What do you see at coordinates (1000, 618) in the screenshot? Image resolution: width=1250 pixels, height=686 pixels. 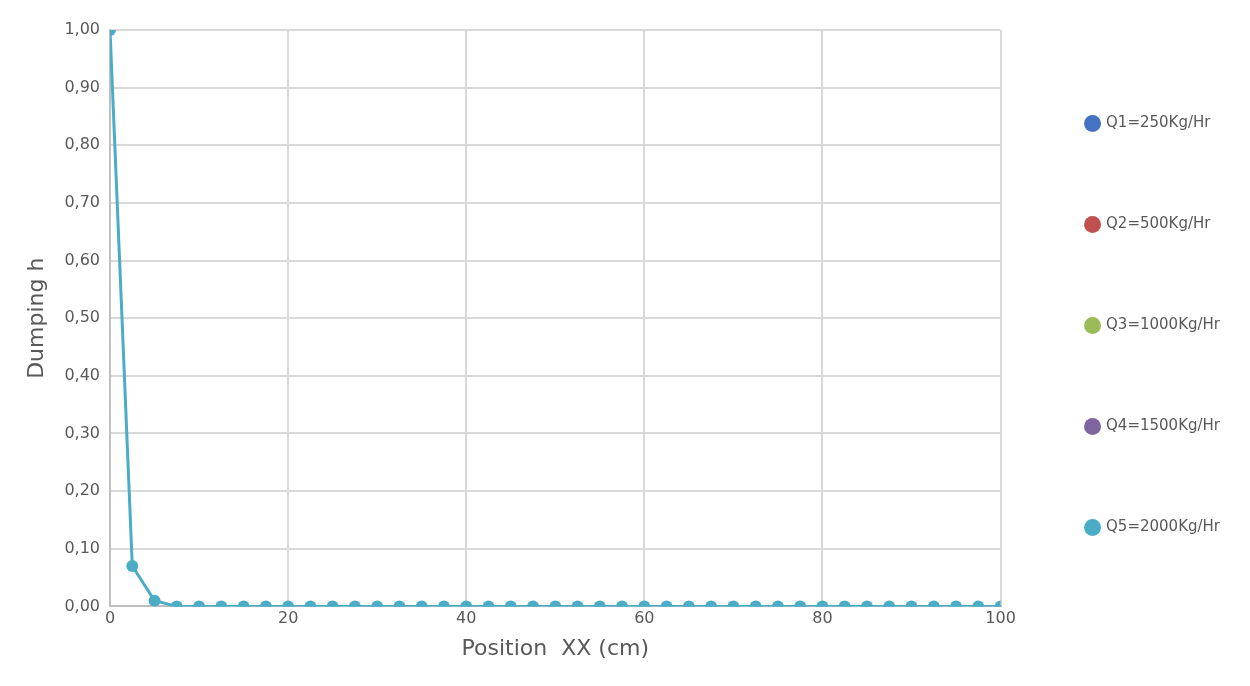 I see `x-tick-label: 100` at bounding box center [1000, 618].